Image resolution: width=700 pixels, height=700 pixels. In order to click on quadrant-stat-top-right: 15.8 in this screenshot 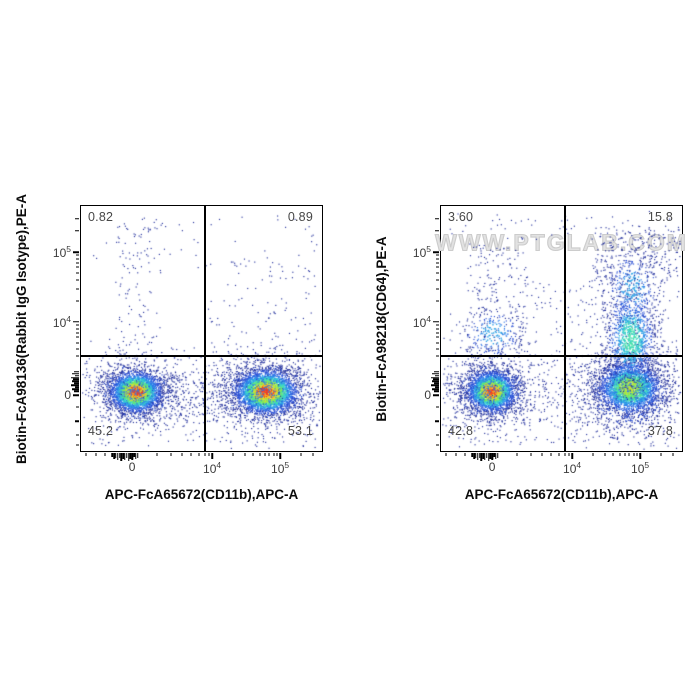, I will do `click(660, 217)`.